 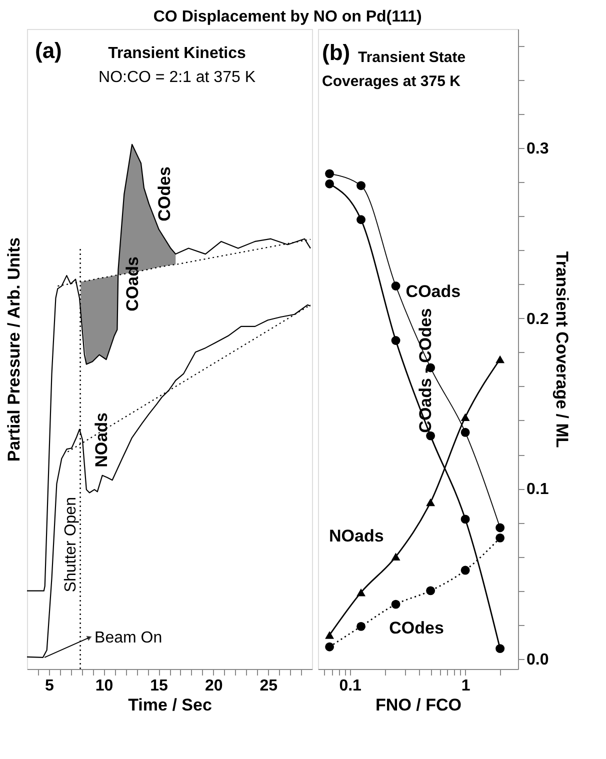 What do you see at coordinates (537, 319) in the screenshot?
I see `y-tick-label: 0.2` at bounding box center [537, 319].